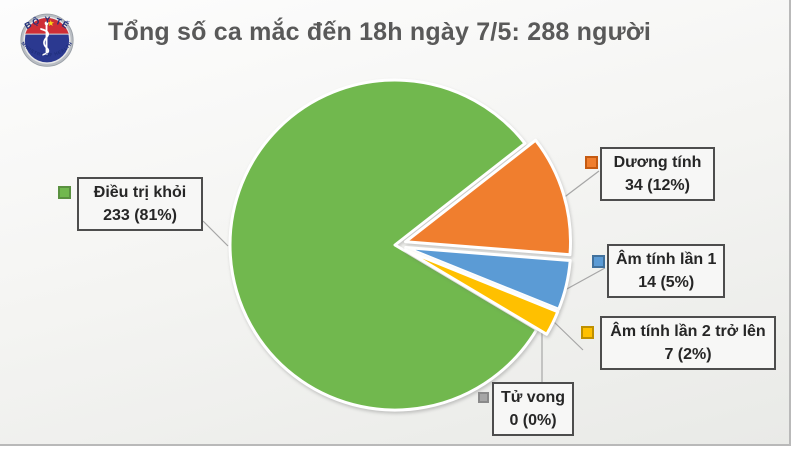 This screenshot has height=453, width=800. Describe the element at coordinates (688, 331) in the screenshot. I see `legend-label: Âm tính lần 2 trở lên` at that location.